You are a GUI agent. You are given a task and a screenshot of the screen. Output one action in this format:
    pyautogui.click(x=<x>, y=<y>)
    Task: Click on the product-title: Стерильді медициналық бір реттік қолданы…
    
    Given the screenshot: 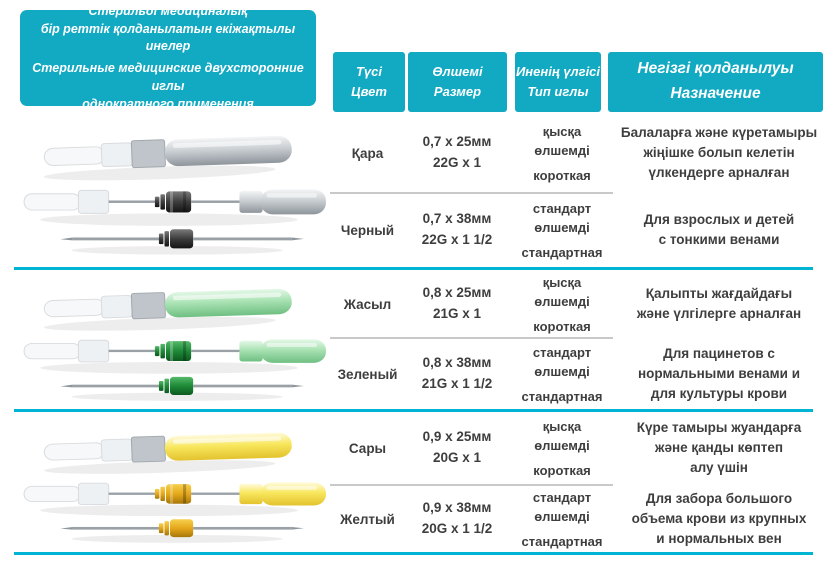 What is the action you would take?
    pyautogui.click(x=168, y=57)
    